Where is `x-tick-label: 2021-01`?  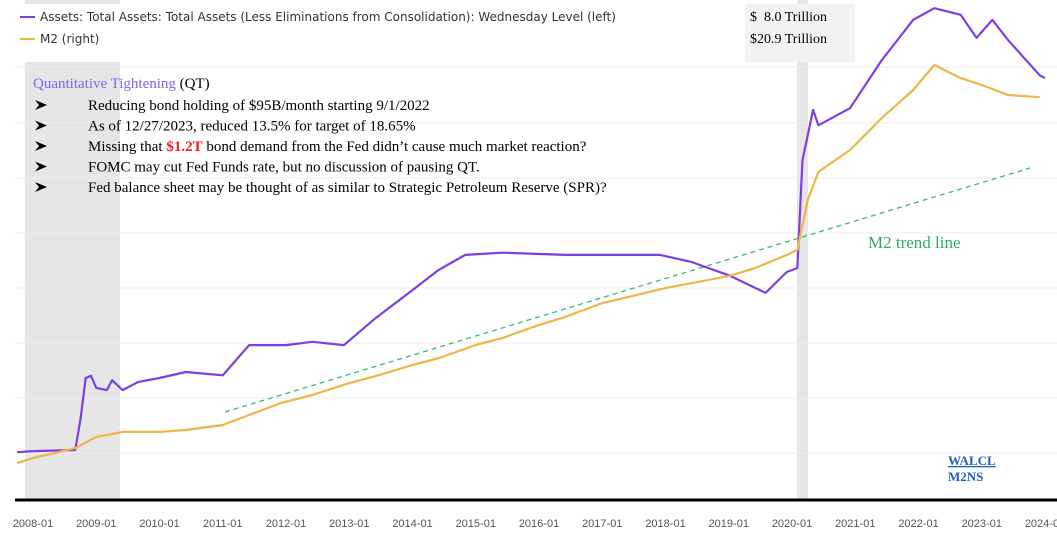
x-tick-label: 2021-01 is located at coordinates (855, 524).